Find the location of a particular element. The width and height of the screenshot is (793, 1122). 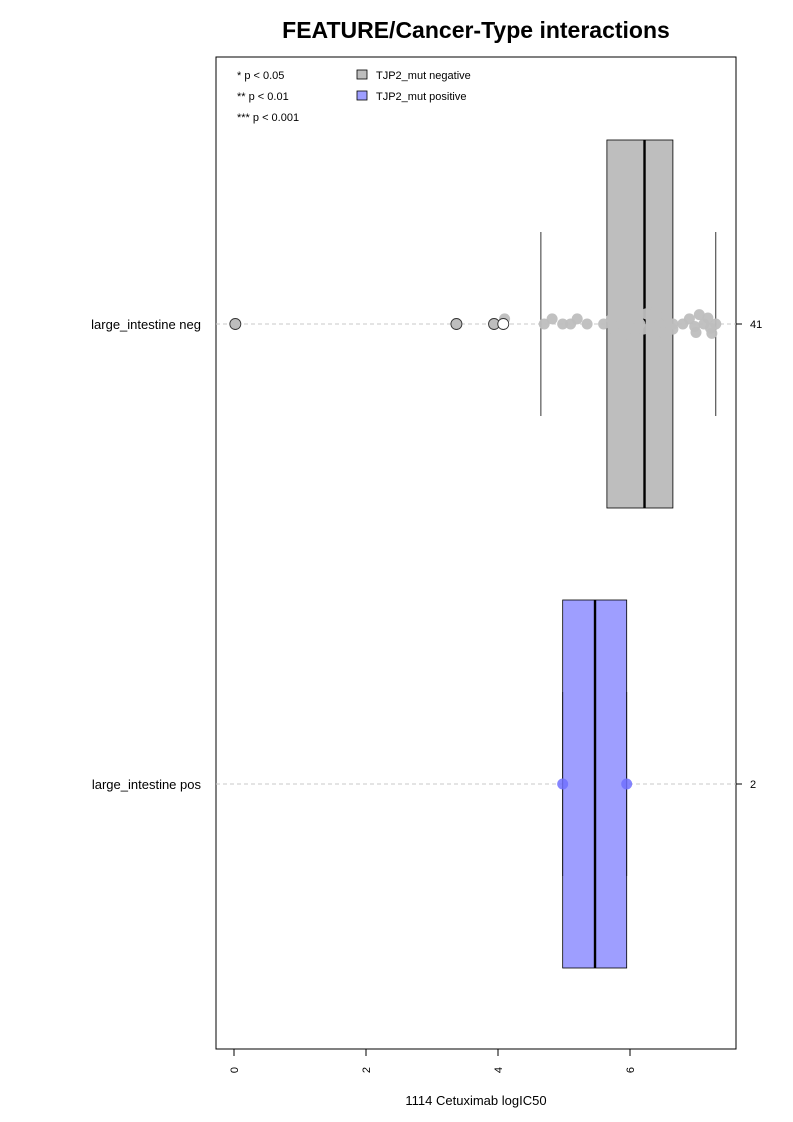

x-axis-label: 1114 Cetuximab logIC50 is located at coordinates (475, 1100).